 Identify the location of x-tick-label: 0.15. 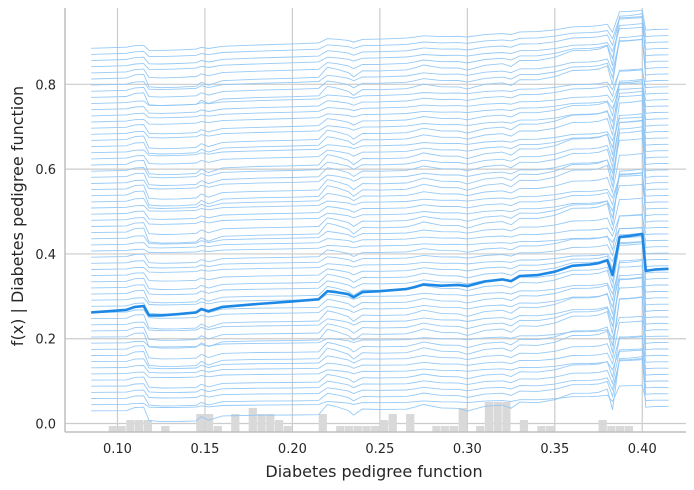
(204, 449).